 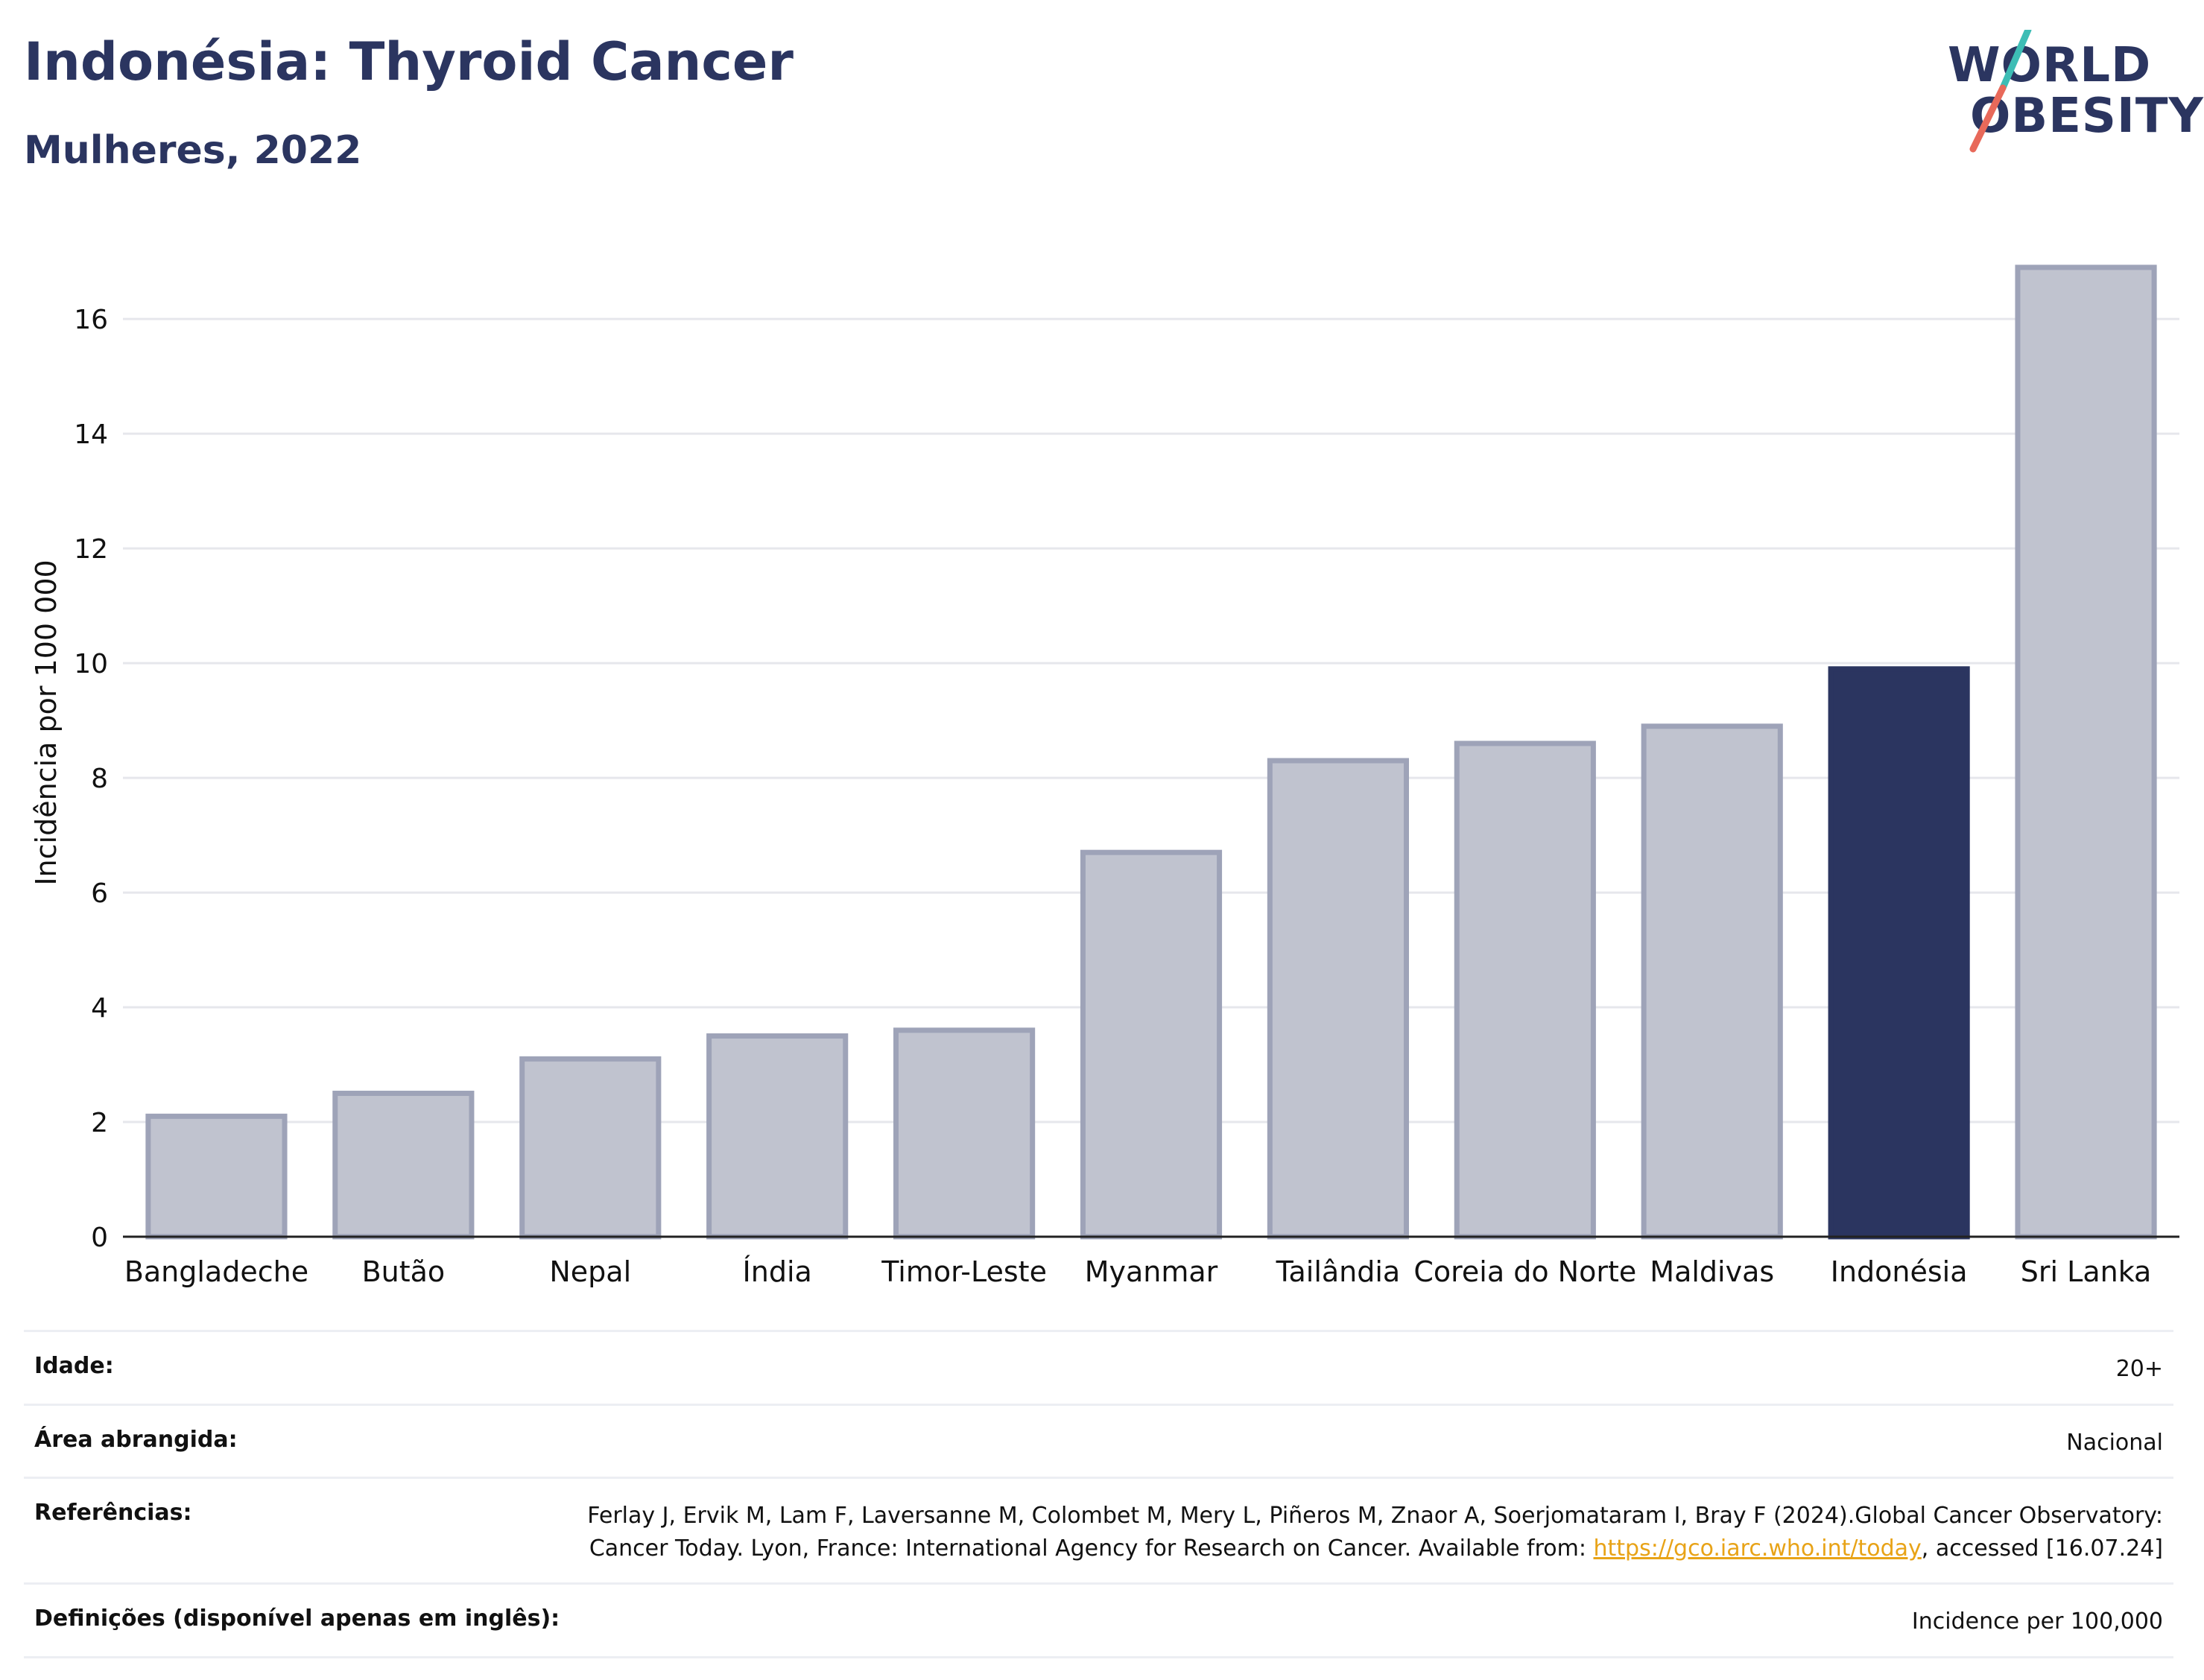 What do you see at coordinates (1098, 1367) in the screenshot?
I see `meta-row-age: Idade: 20+` at bounding box center [1098, 1367].